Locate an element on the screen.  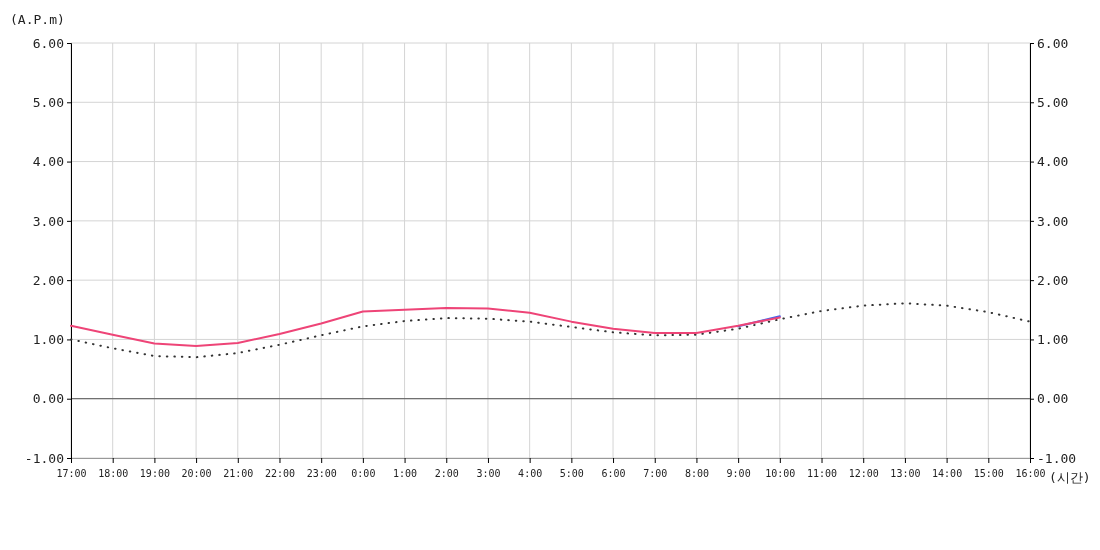
x-tick-label: 10:00 is located at coordinates (780, 473).